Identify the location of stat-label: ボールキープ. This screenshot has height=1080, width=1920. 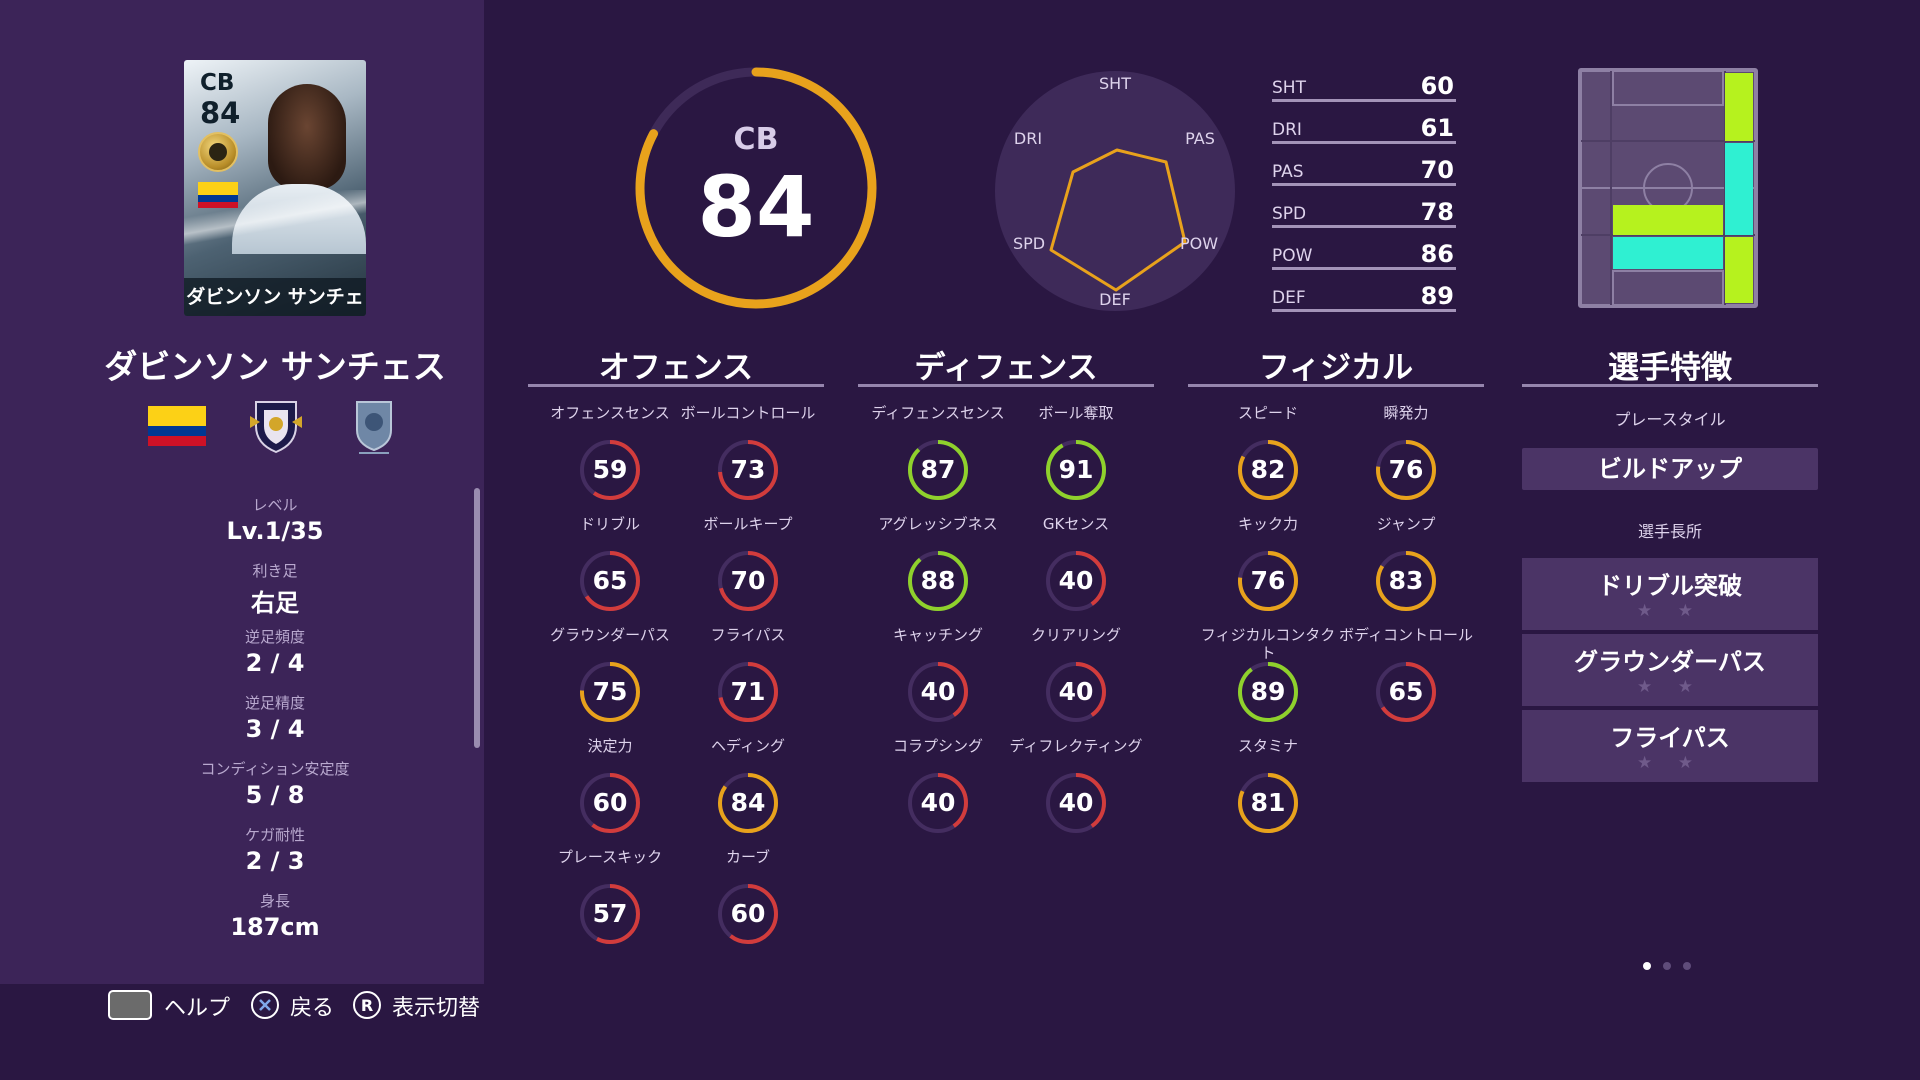
(748, 524).